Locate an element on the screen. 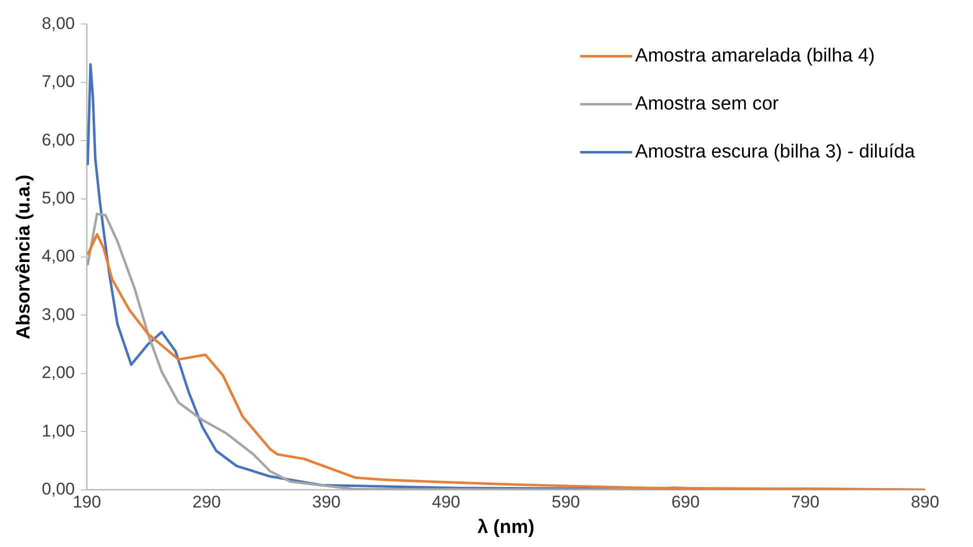  y-axis-title: Absorvência (u.a.) is located at coordinates (24, 257).